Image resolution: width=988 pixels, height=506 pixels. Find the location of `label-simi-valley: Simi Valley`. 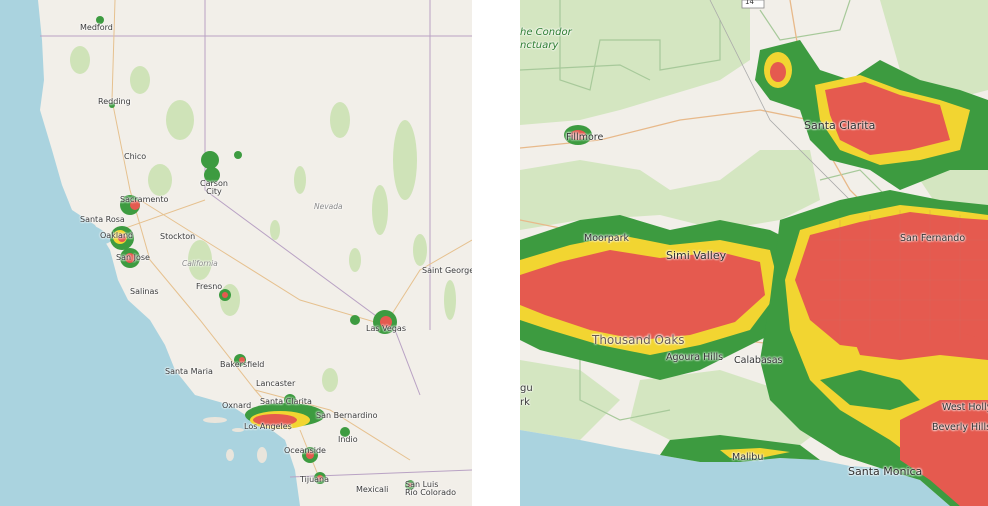

label-simi-valley: Simi Valley is located at coordinates (696, 255).